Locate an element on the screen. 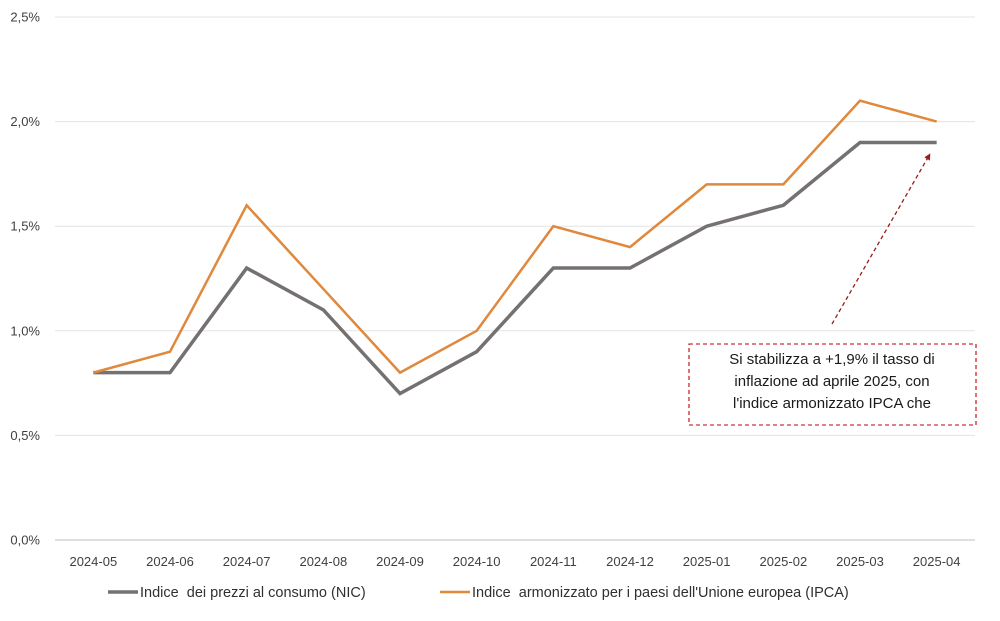 The height and width of the screenshot is (621, 1000). x-tick-label: 2024-06 is located at coordinates (170, 561).